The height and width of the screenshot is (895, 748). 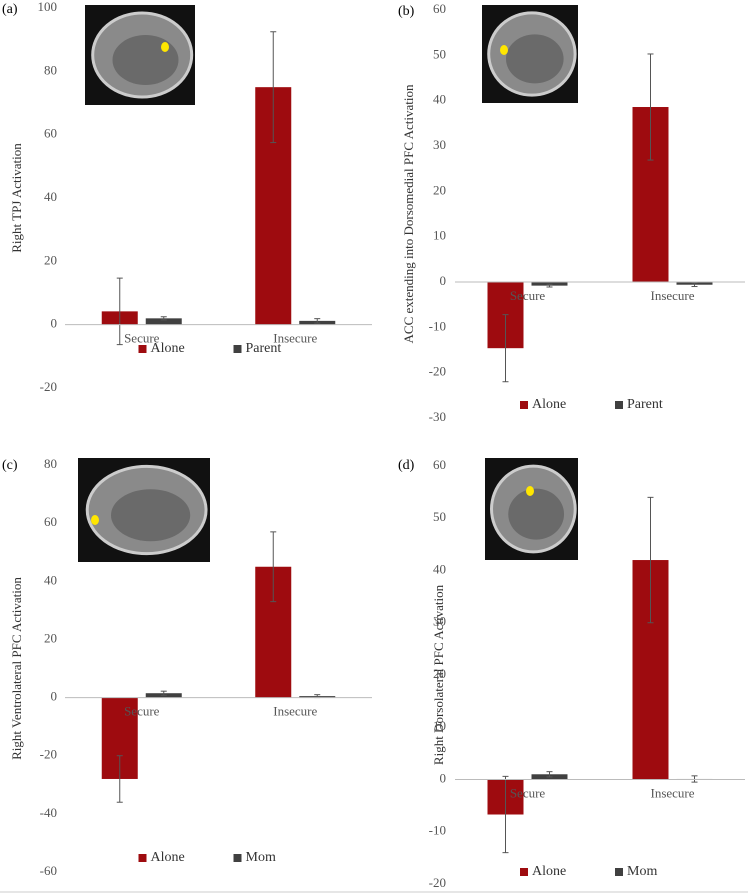 What do you see at coordinates (10, 465) in the screenshot?
I see `panel-label: (c)` at bounding box center [10, 465].